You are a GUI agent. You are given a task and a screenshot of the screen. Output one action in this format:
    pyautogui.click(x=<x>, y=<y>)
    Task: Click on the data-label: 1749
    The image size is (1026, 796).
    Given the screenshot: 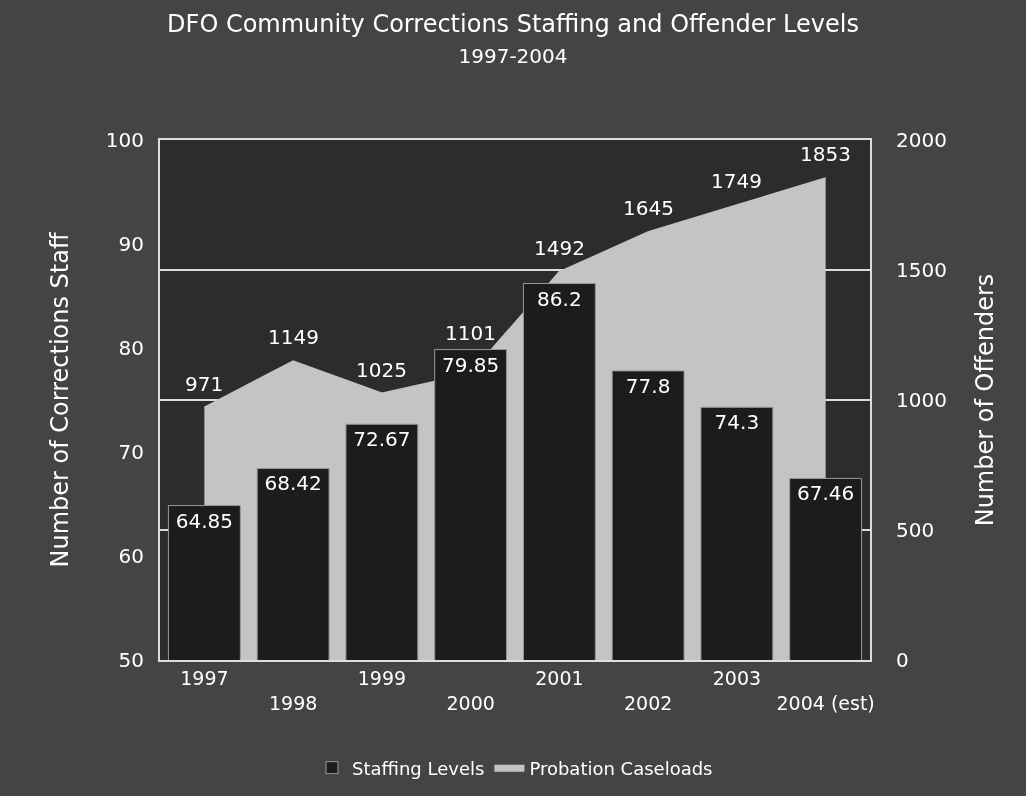 What is the action you would take?
    pyautogui.click(x=736, y=181)
    